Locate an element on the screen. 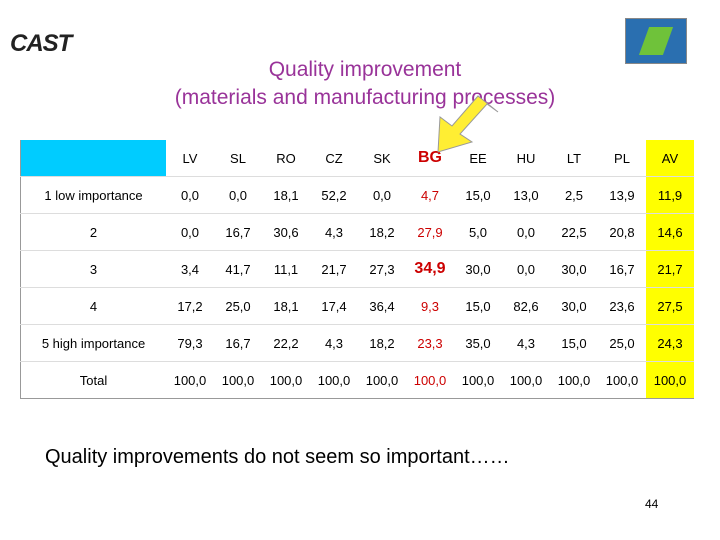 This screenshot has height=540, width=720. cell: 52,2 is located at coordinates (334, 195).